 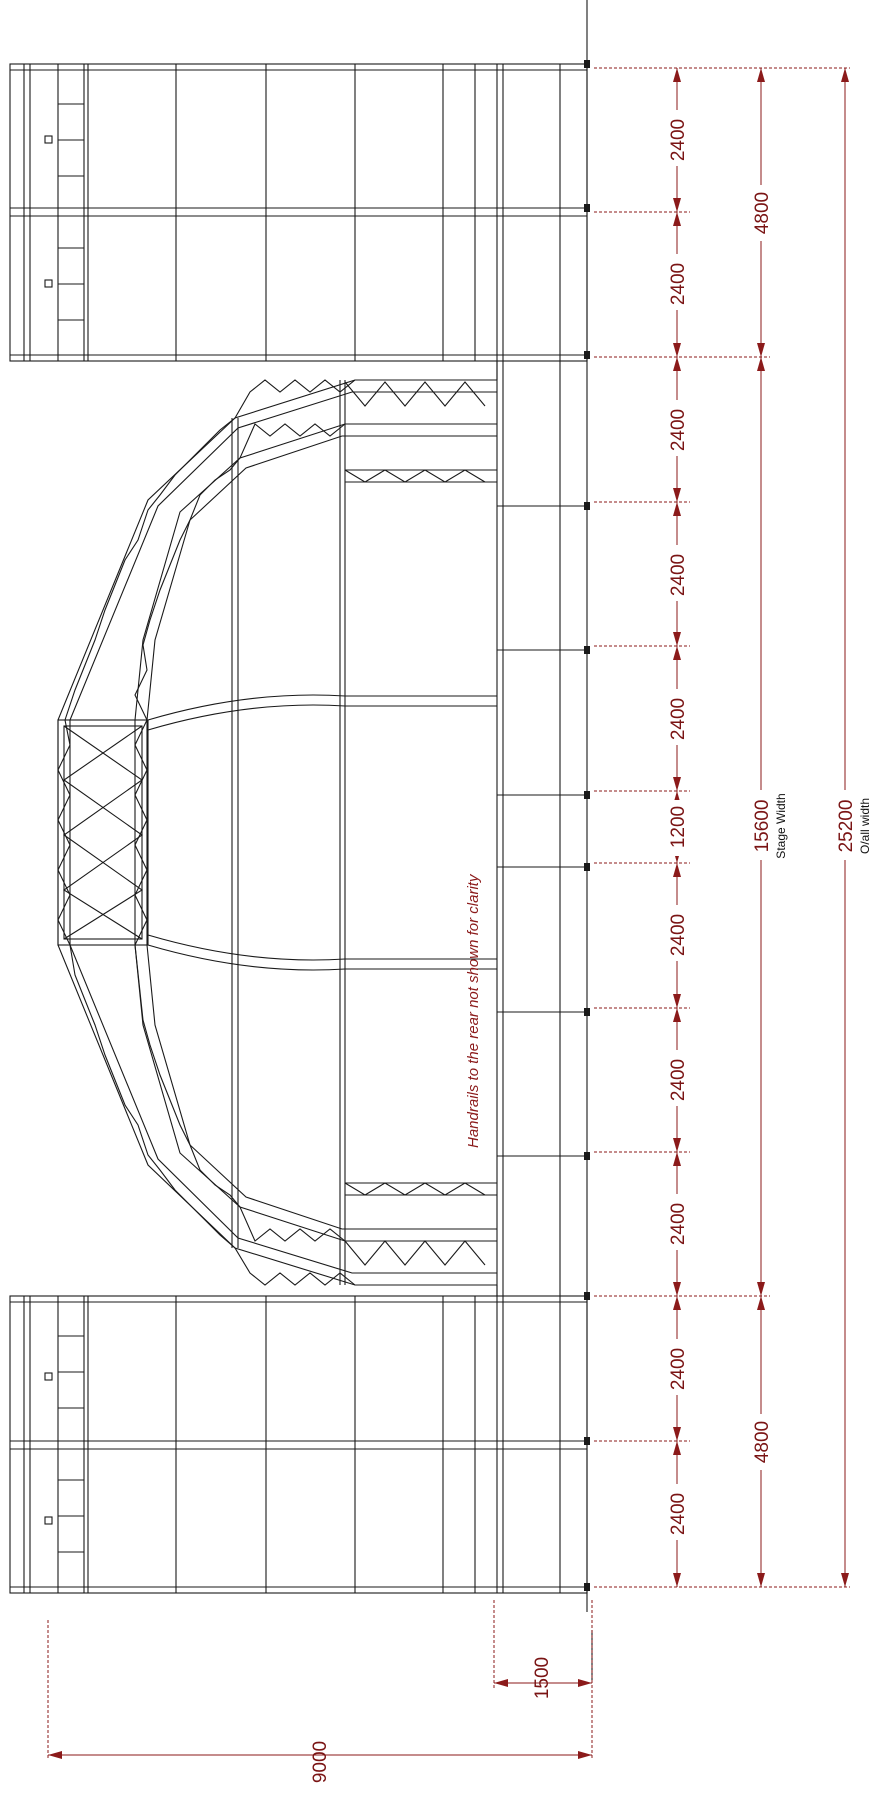 I want to click on dim-label-bay-9: 2400, so click(x=678, y=1369).